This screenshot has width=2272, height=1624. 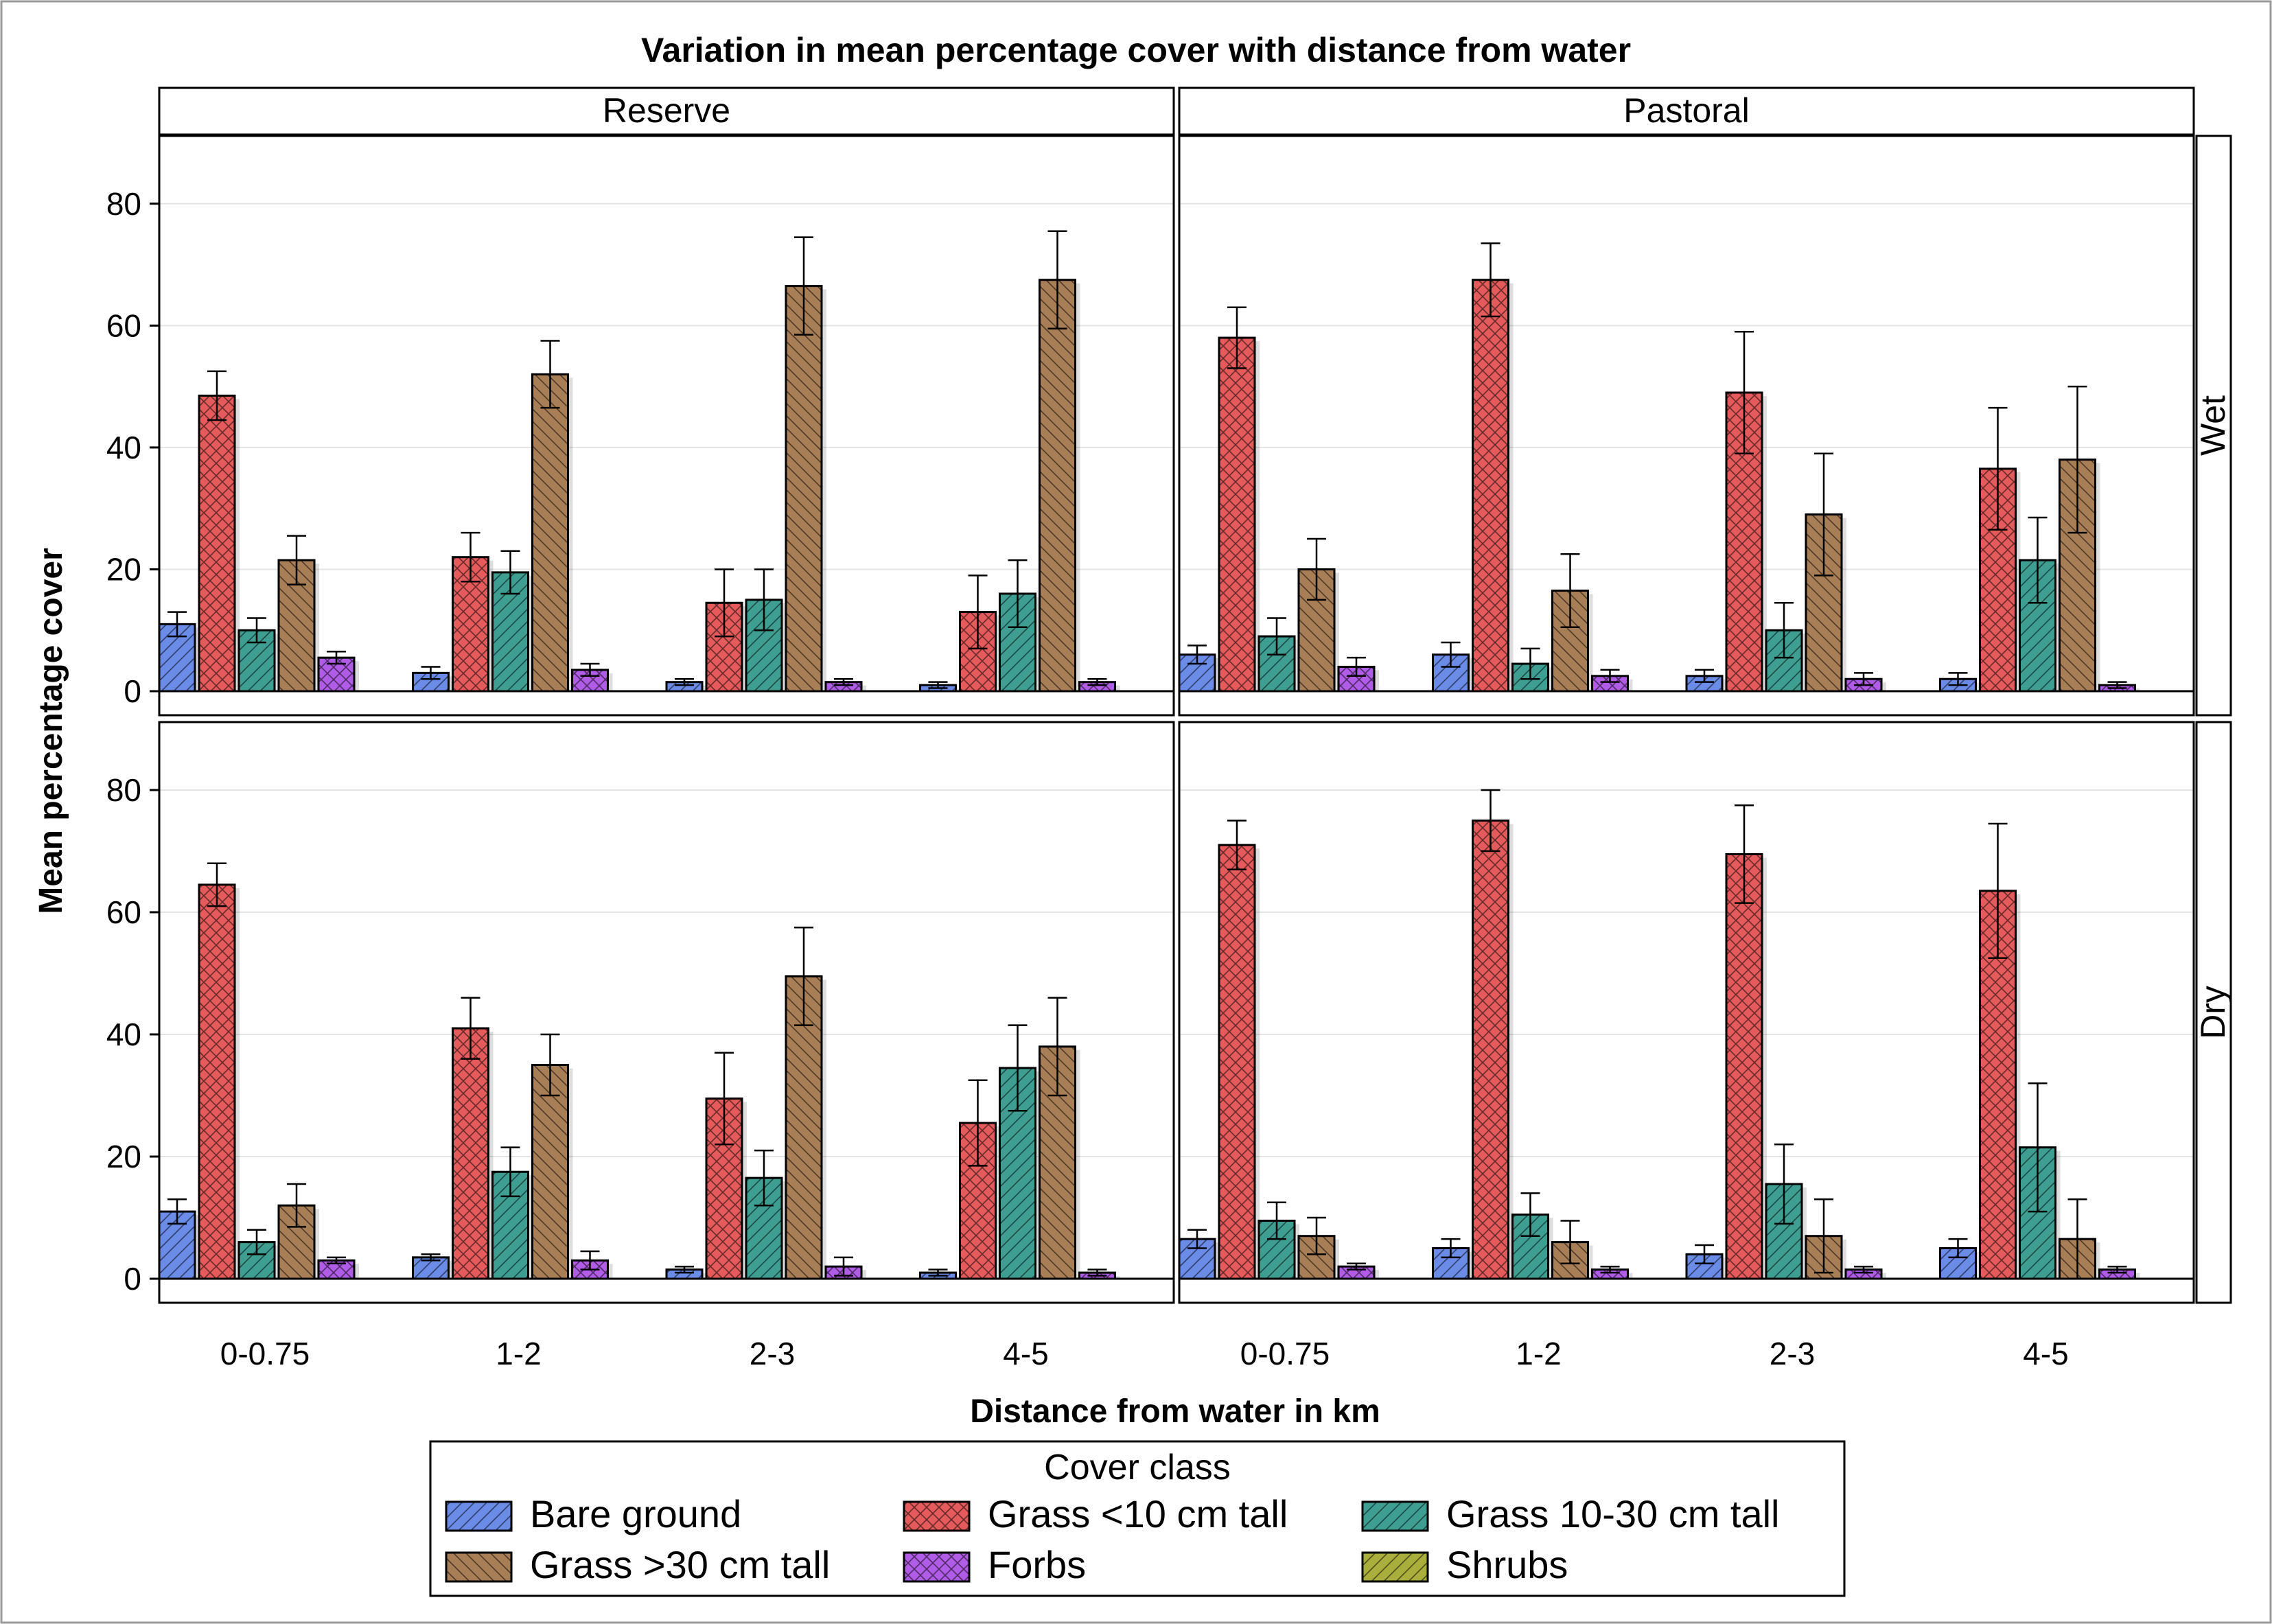 I want to click on legend-item-grass-30-cm-tall: Grass >30 cm tall, so click(x=637, y=1564).